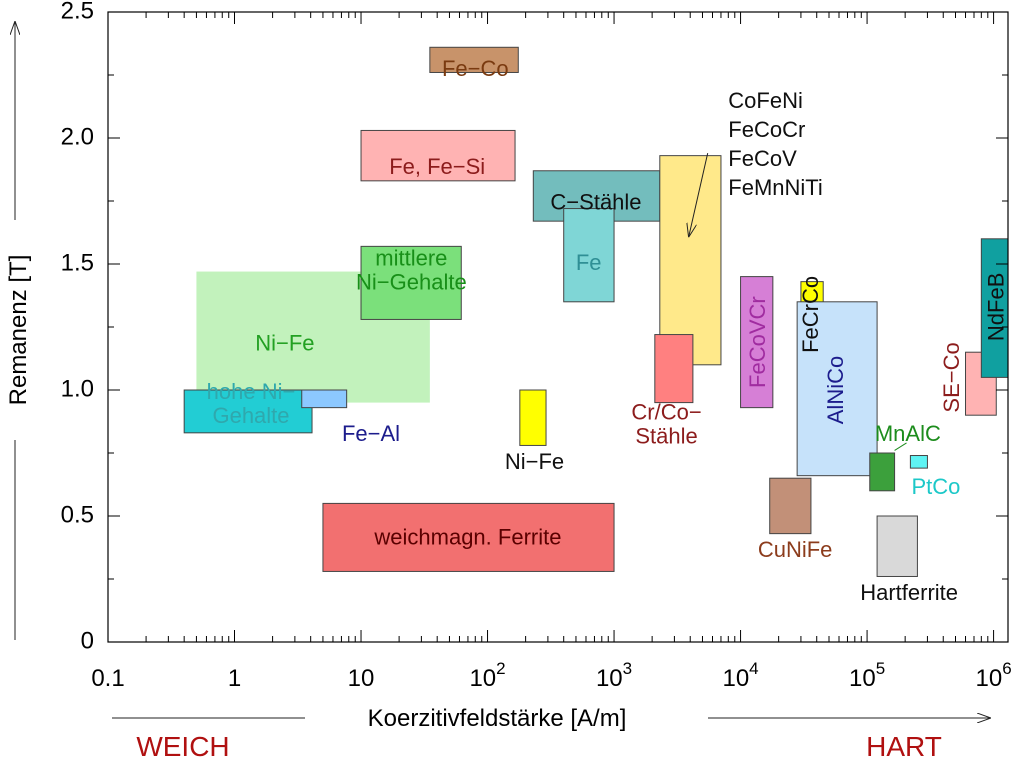  Describe the element at coordinates (534, 461) in the screenshot. I see `label-ni-fe-9: Ni−Fe` at that location.